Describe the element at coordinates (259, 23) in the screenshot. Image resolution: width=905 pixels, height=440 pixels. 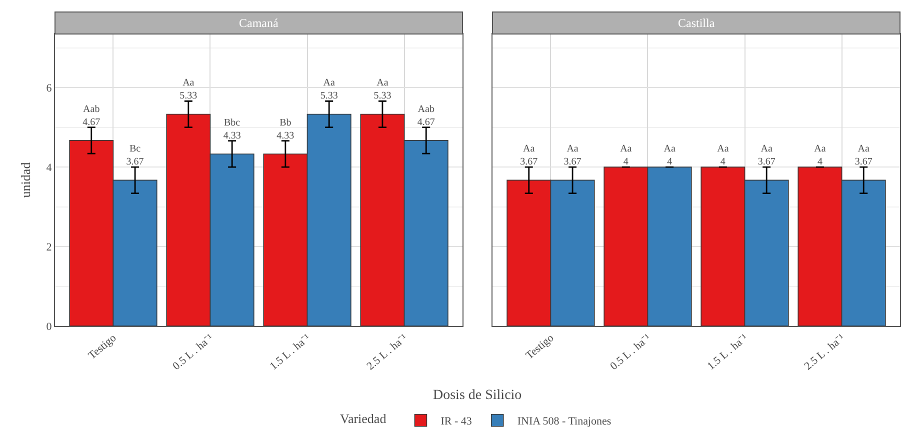
I see `chart-title: Camaná` at that location.